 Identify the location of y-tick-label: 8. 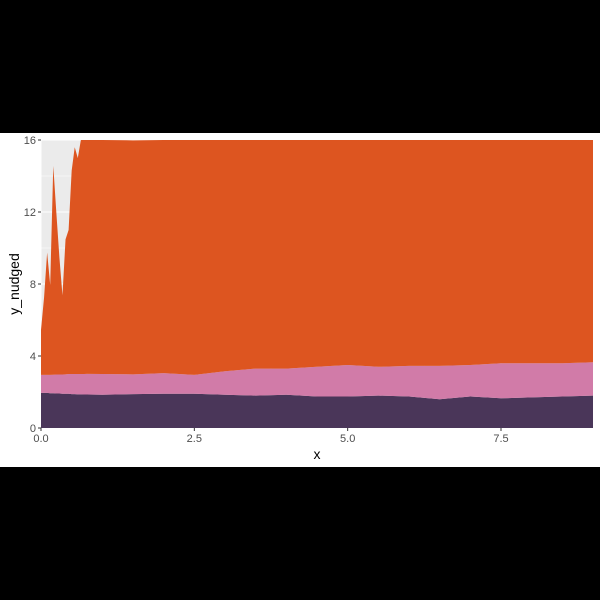
(33, 285).